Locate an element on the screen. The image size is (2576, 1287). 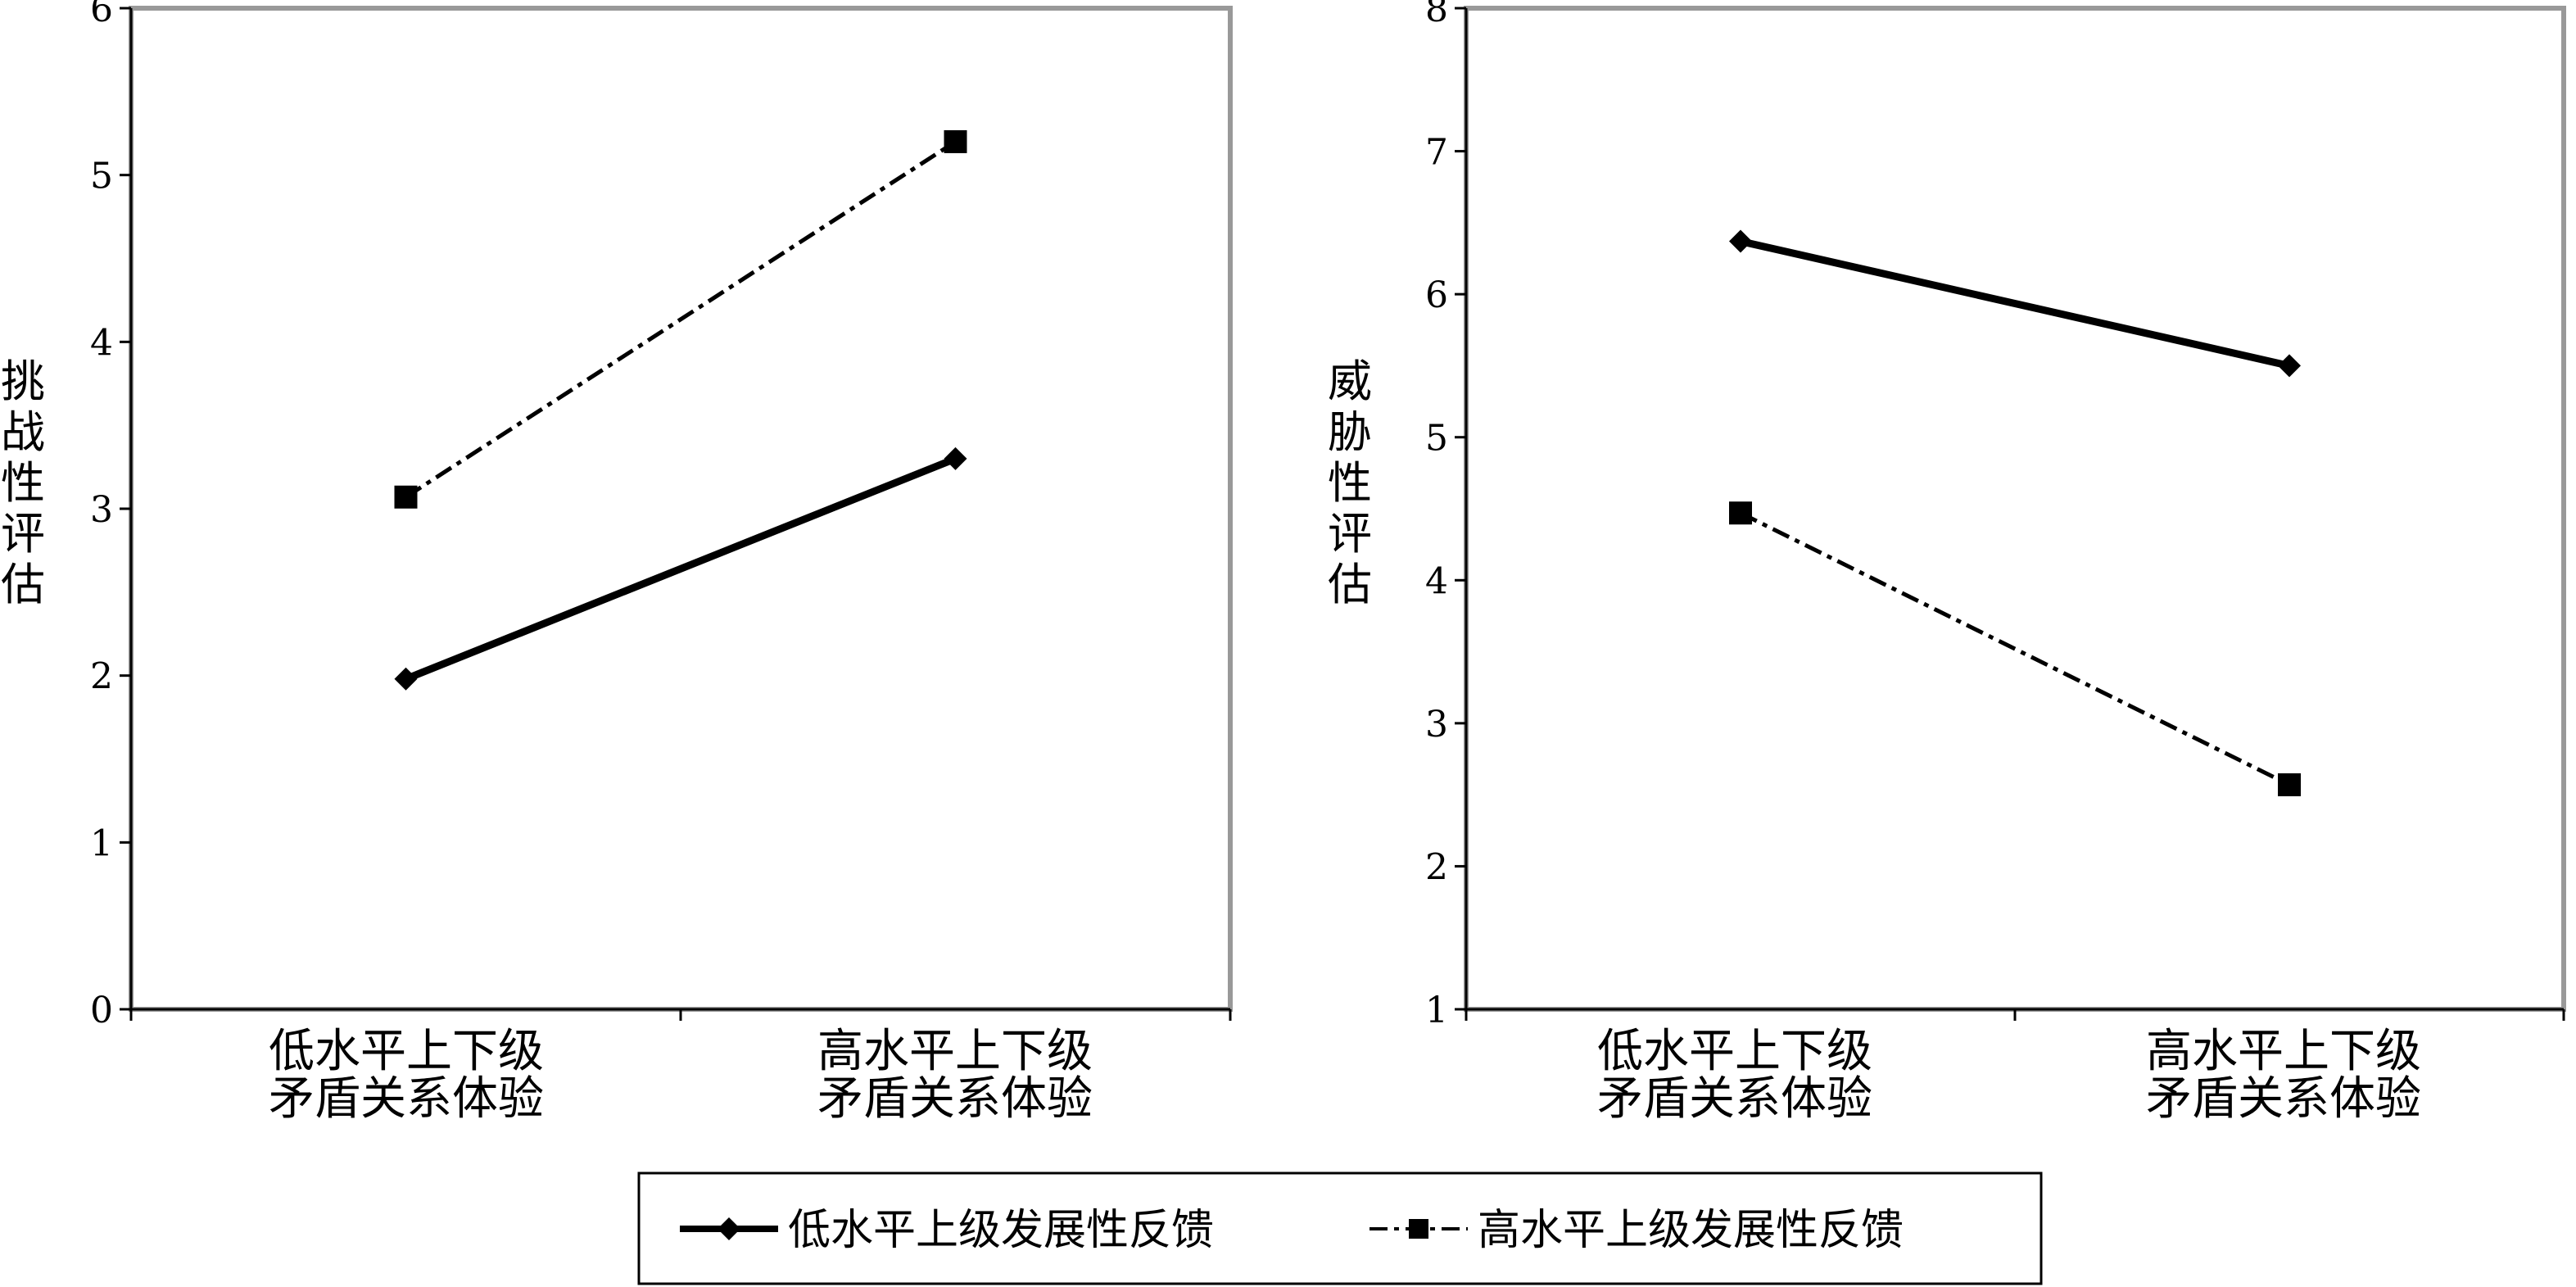
legend-item-low-feedback: 低水平上级发展性反馈 is located at coordinates (947, 1230).